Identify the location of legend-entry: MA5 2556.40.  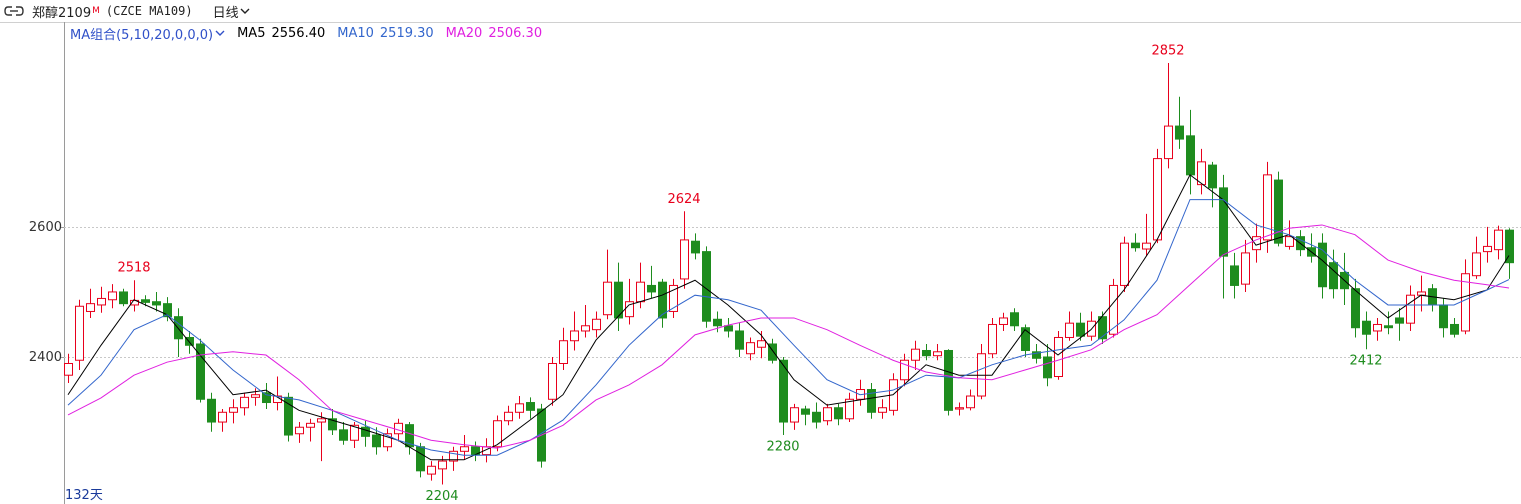
(281, 33).